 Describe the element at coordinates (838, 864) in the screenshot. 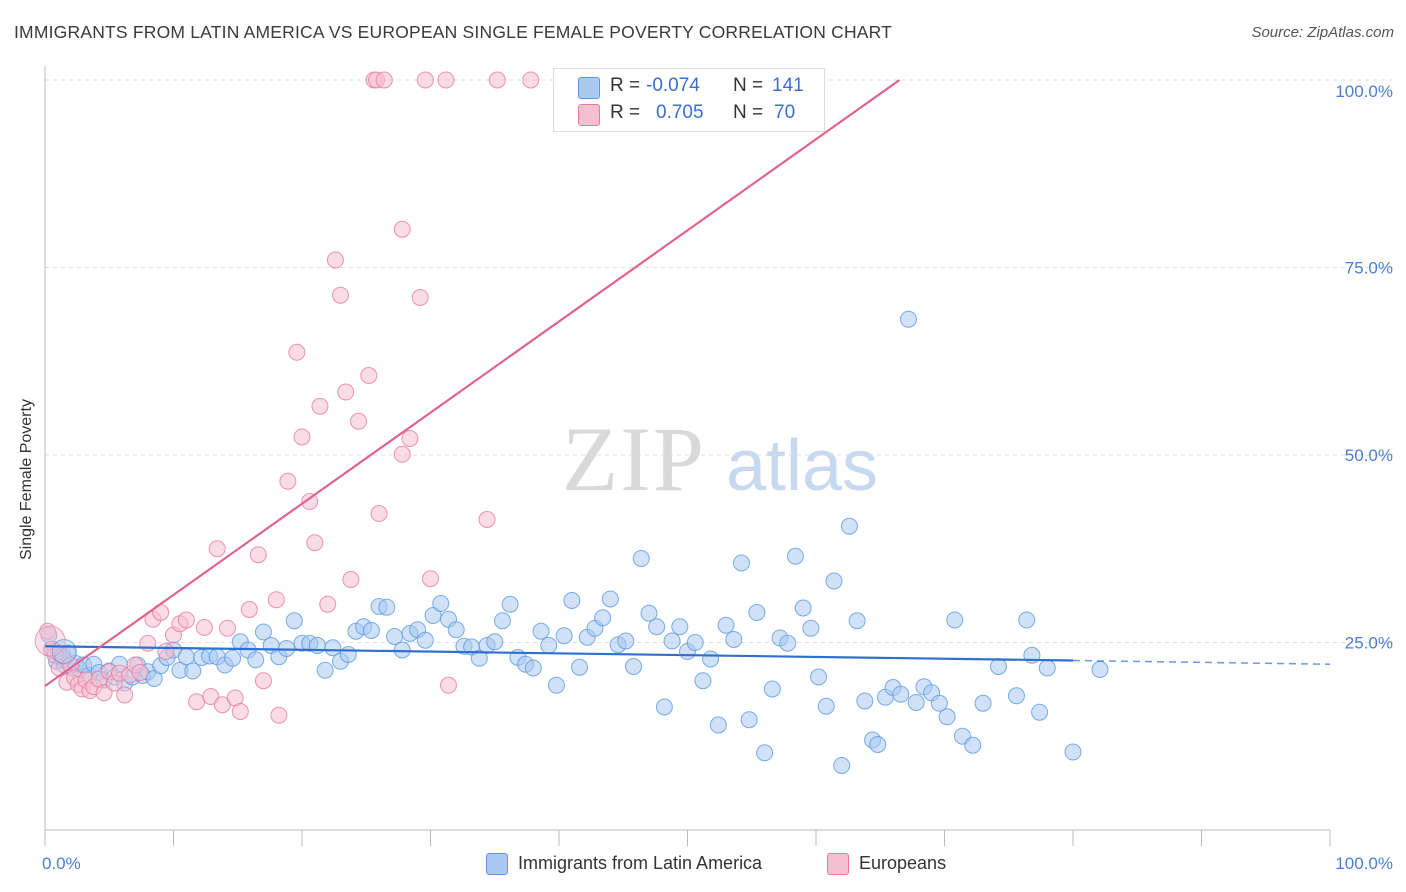

I see `bottom-legend-swatch-pink` at that location.